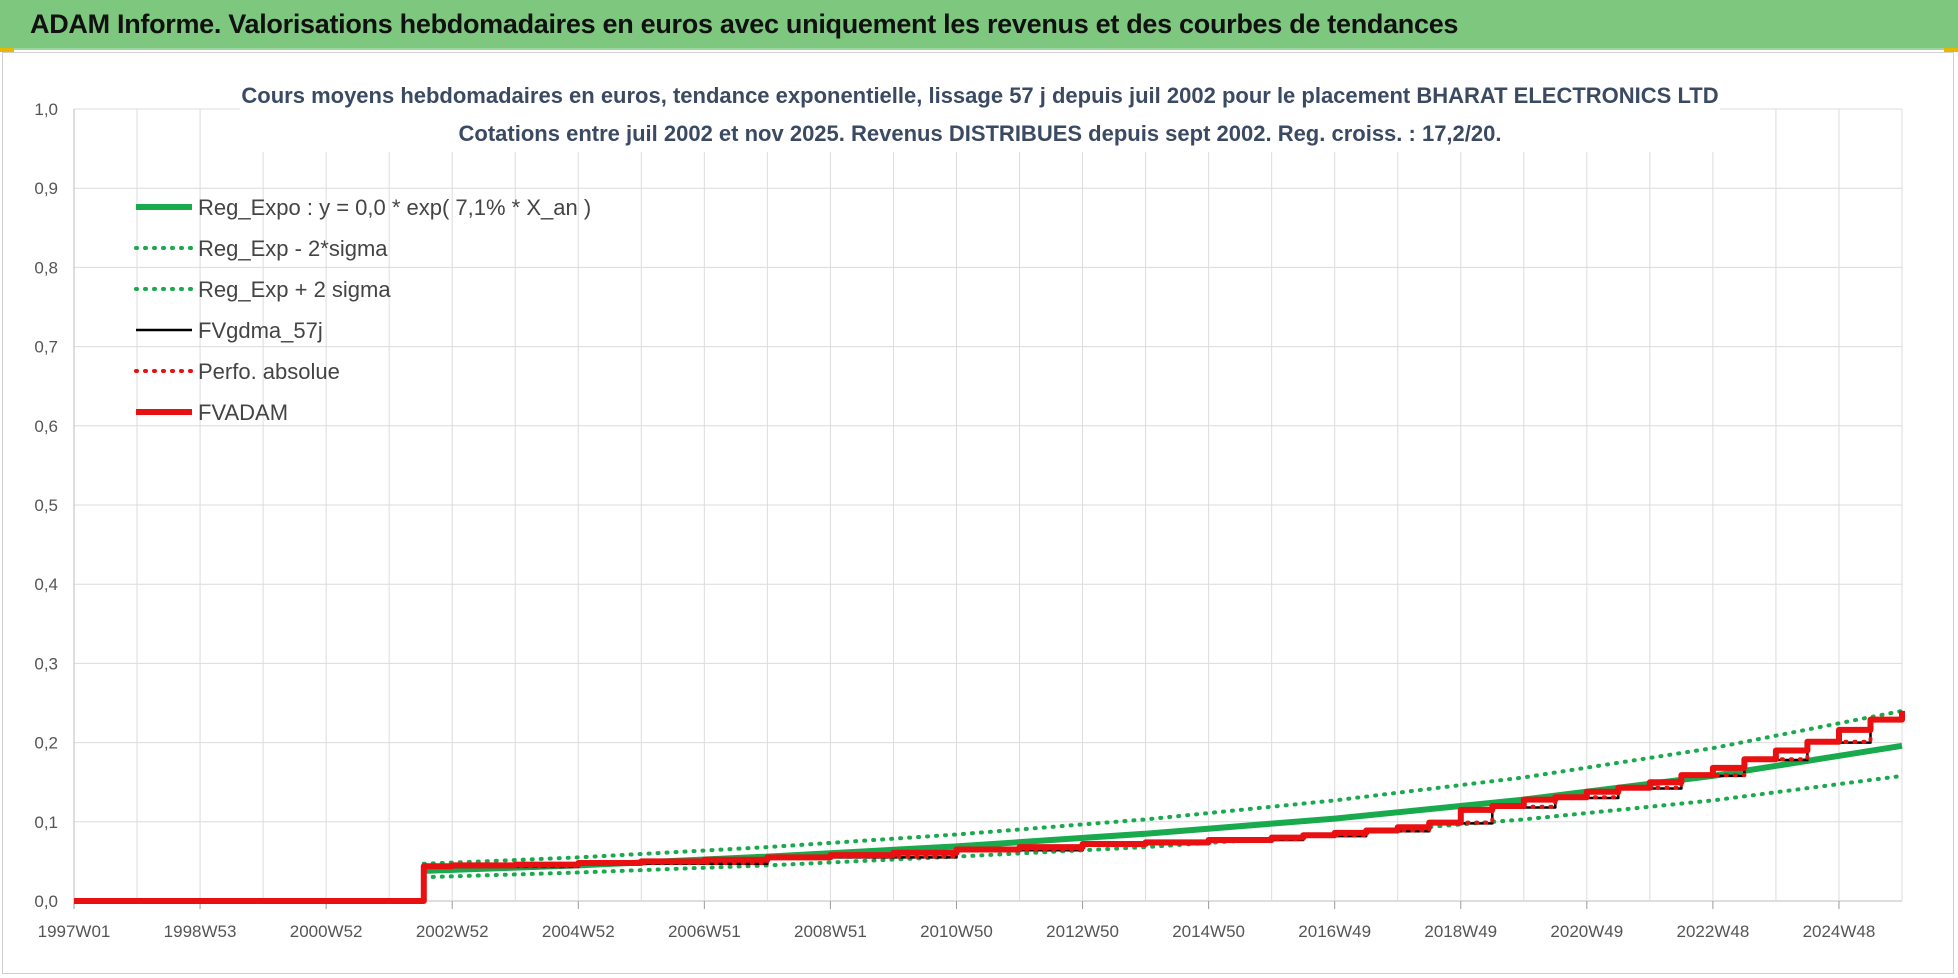 This screenshot has height=978, width=1958. What do you see at coordinates (980, 114) in the screenshot?
I see `title-background` at bounding box center [980, 114].